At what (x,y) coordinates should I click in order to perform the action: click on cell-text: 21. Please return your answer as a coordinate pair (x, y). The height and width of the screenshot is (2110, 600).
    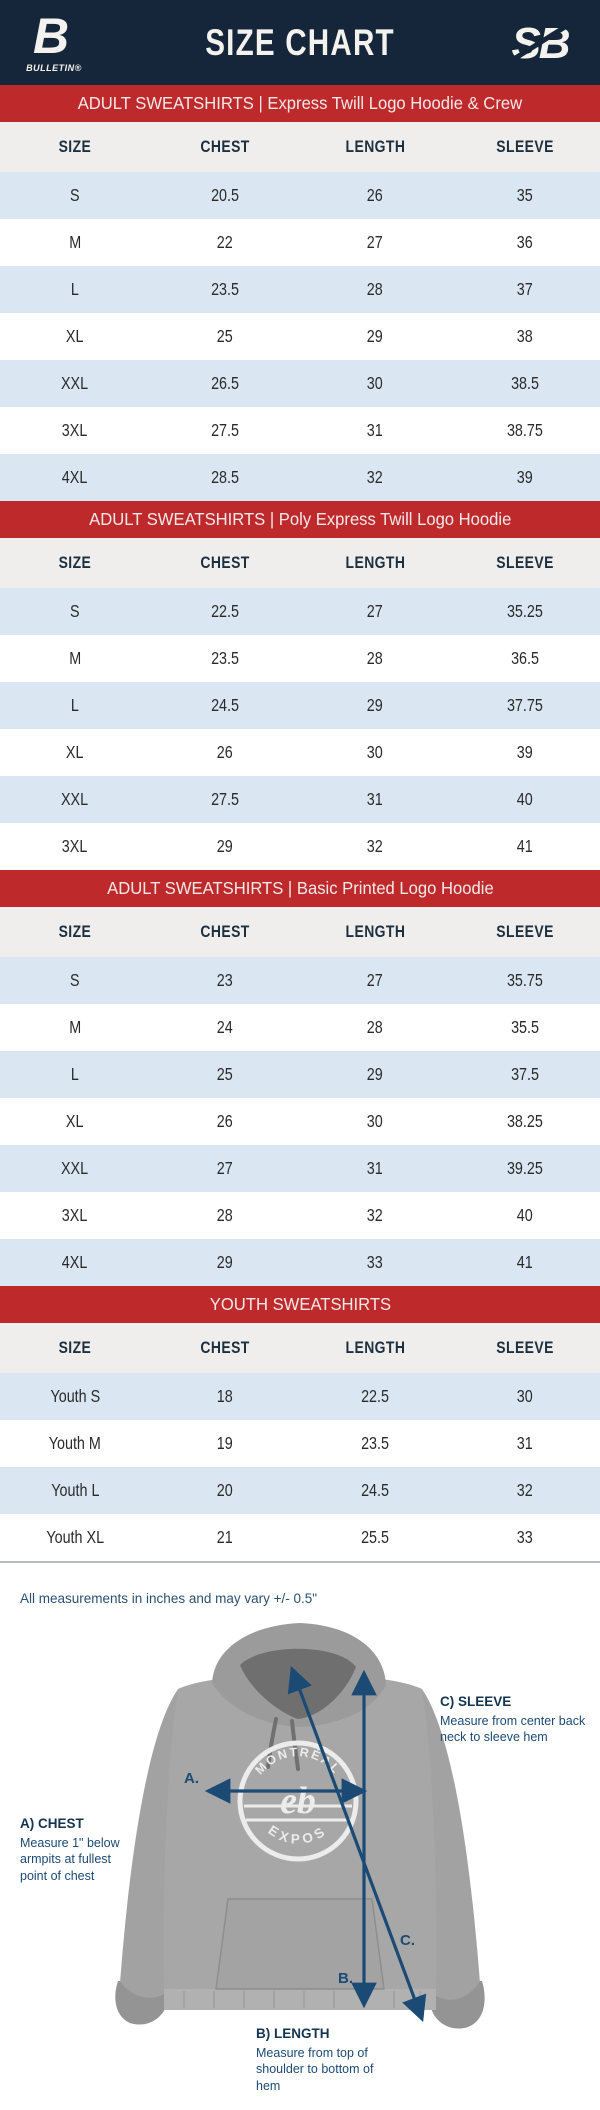
    Looking at the image, I should click on (225, 1537).